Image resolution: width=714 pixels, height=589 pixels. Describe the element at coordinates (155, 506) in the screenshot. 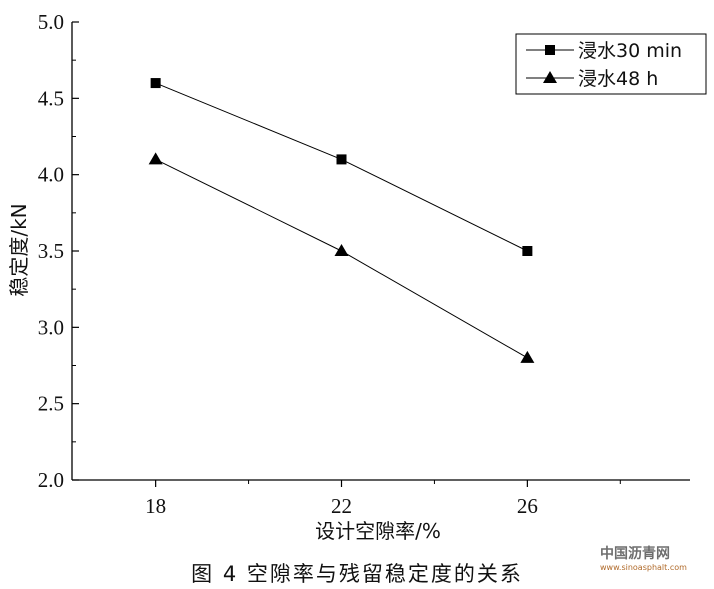

I see `x-tick-label: 18` at that location.